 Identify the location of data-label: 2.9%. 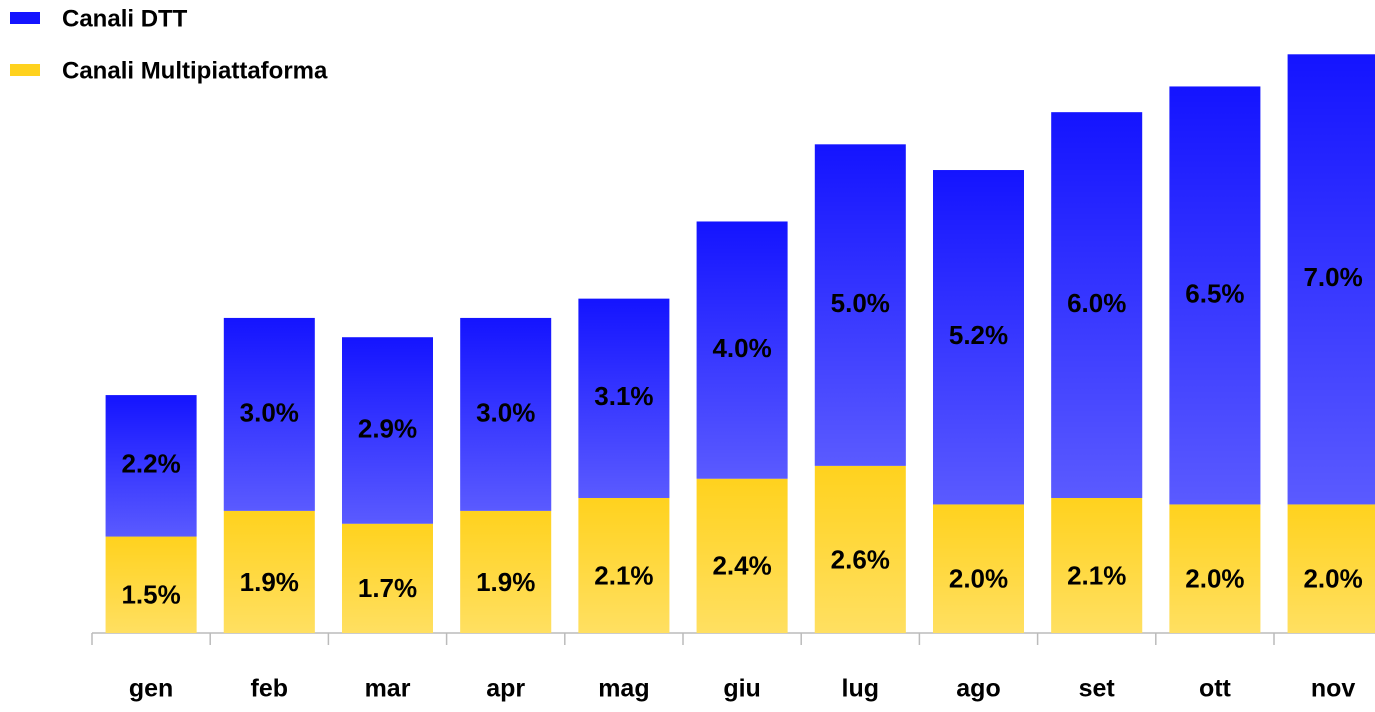
(387, 428).